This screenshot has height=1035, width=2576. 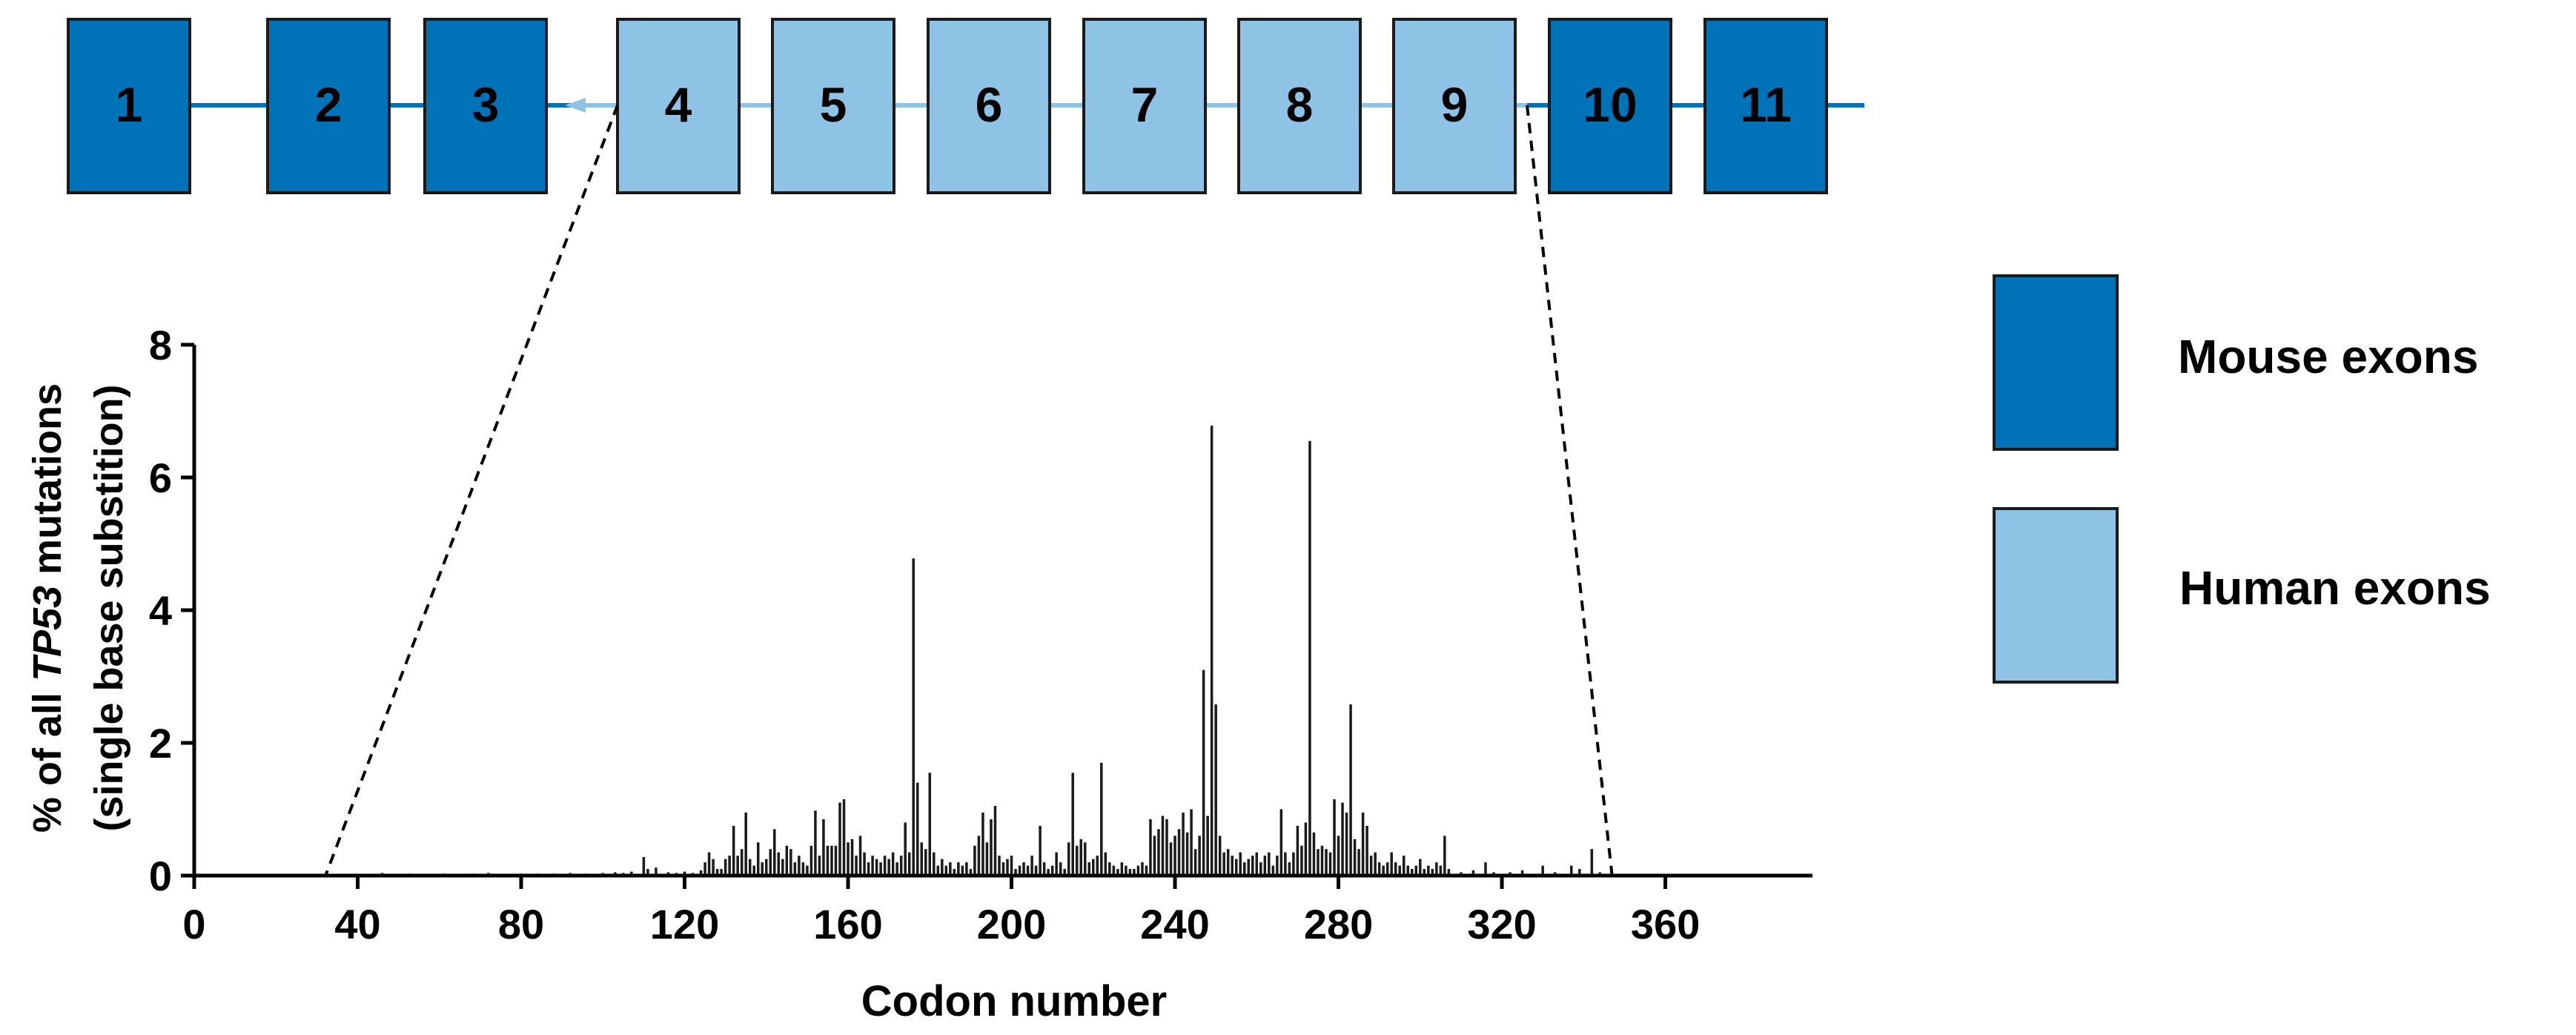 What do you see at coordinates (471, 491) in the screenshot?
I see `zoom-line-left` at bounding box center [471, 491].